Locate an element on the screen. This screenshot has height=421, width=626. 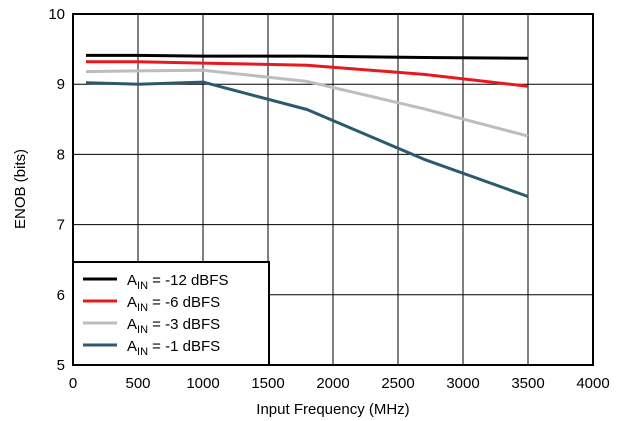
x-tick-label: 3000 is located at coordinates (462, 383).